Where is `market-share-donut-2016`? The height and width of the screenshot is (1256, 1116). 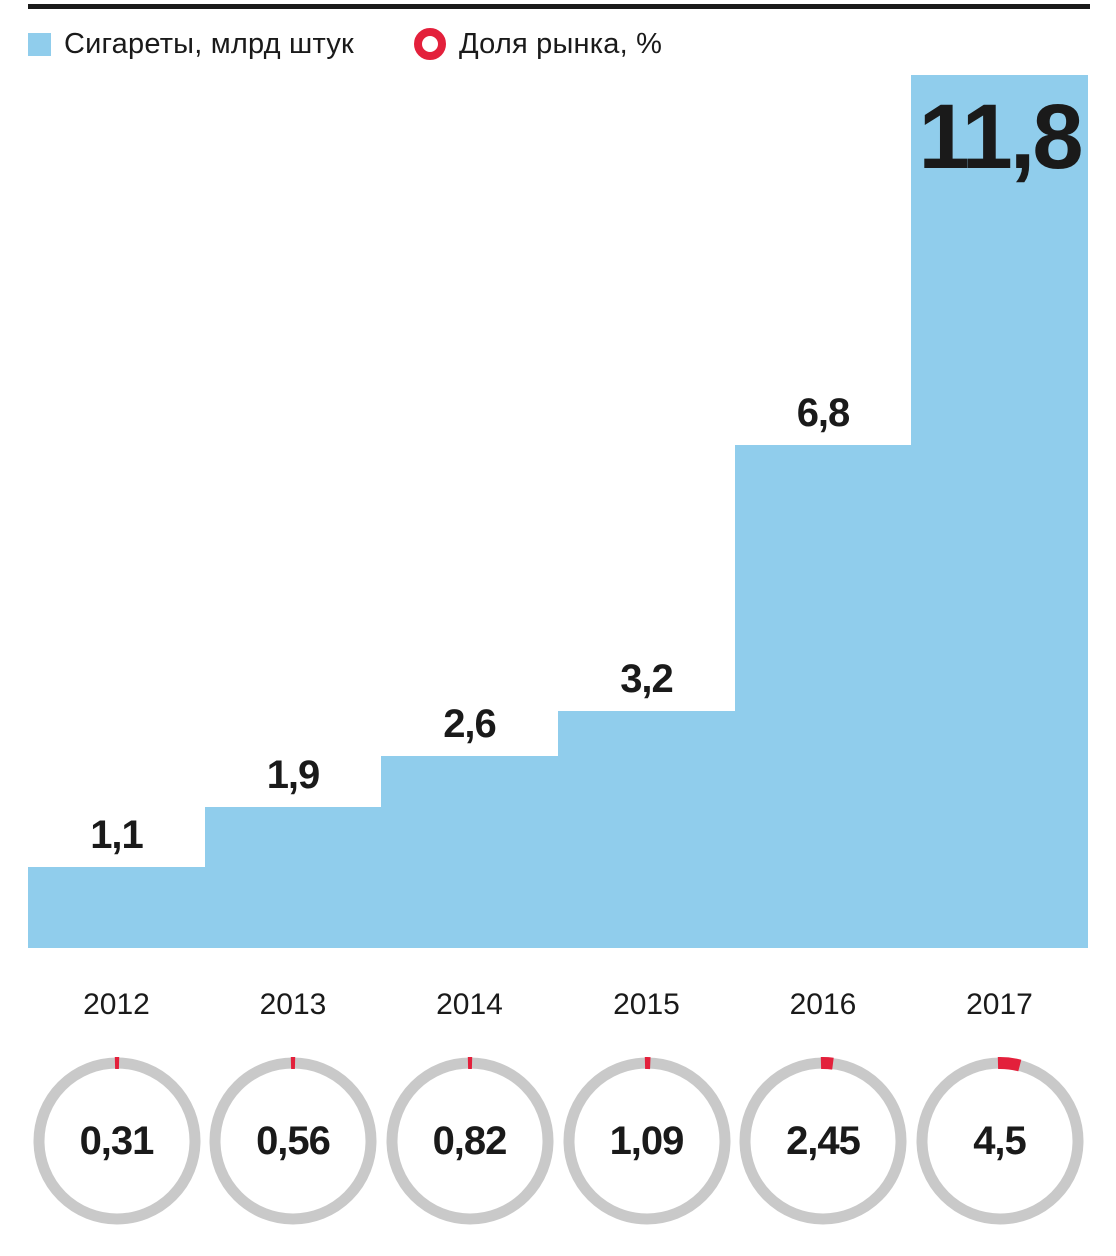 market-share-donut-2016 is located at coordinates (823, 1141).